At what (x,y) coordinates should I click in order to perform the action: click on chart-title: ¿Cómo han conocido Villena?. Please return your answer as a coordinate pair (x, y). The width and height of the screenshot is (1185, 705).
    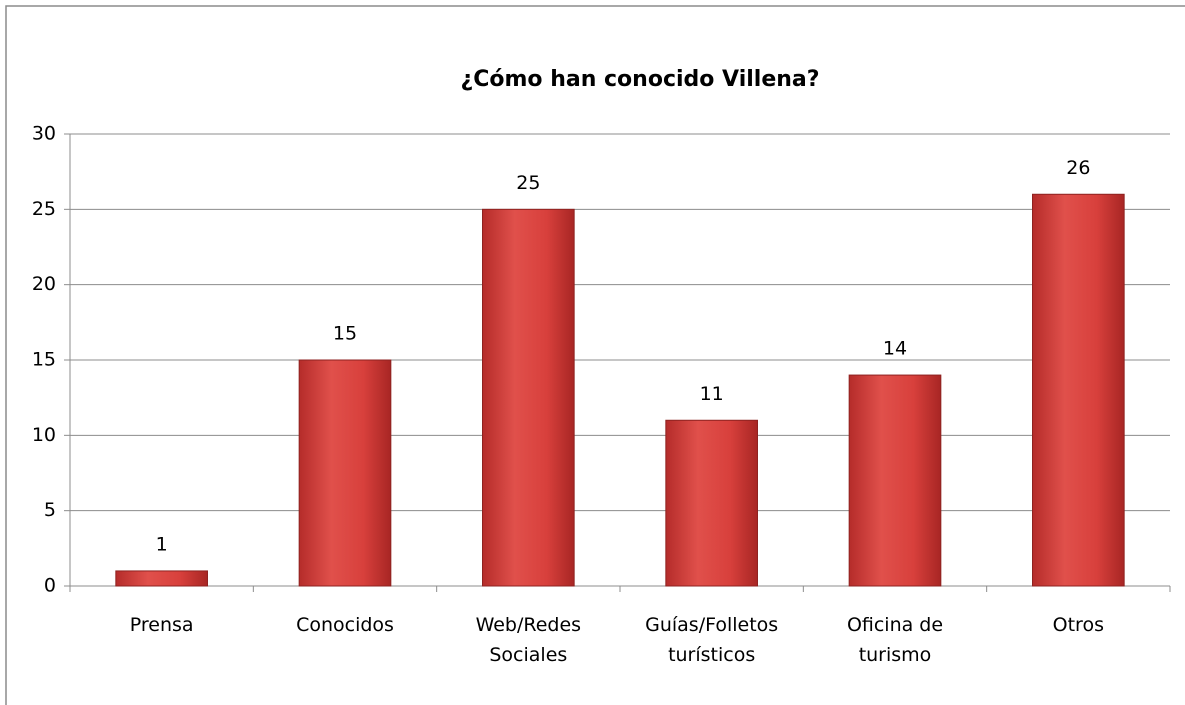
    Looking at the image, I should click on (639, 79).